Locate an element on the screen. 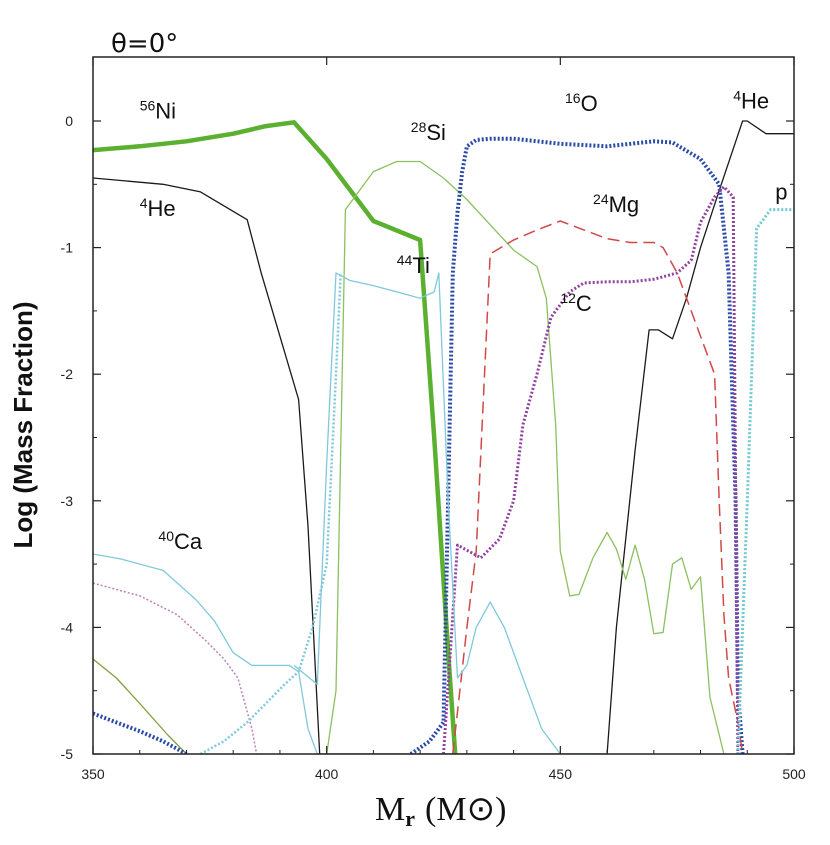 The image size is (830, 845). series-label-40Ca: 40Ca is located at coordinates (180, 541).